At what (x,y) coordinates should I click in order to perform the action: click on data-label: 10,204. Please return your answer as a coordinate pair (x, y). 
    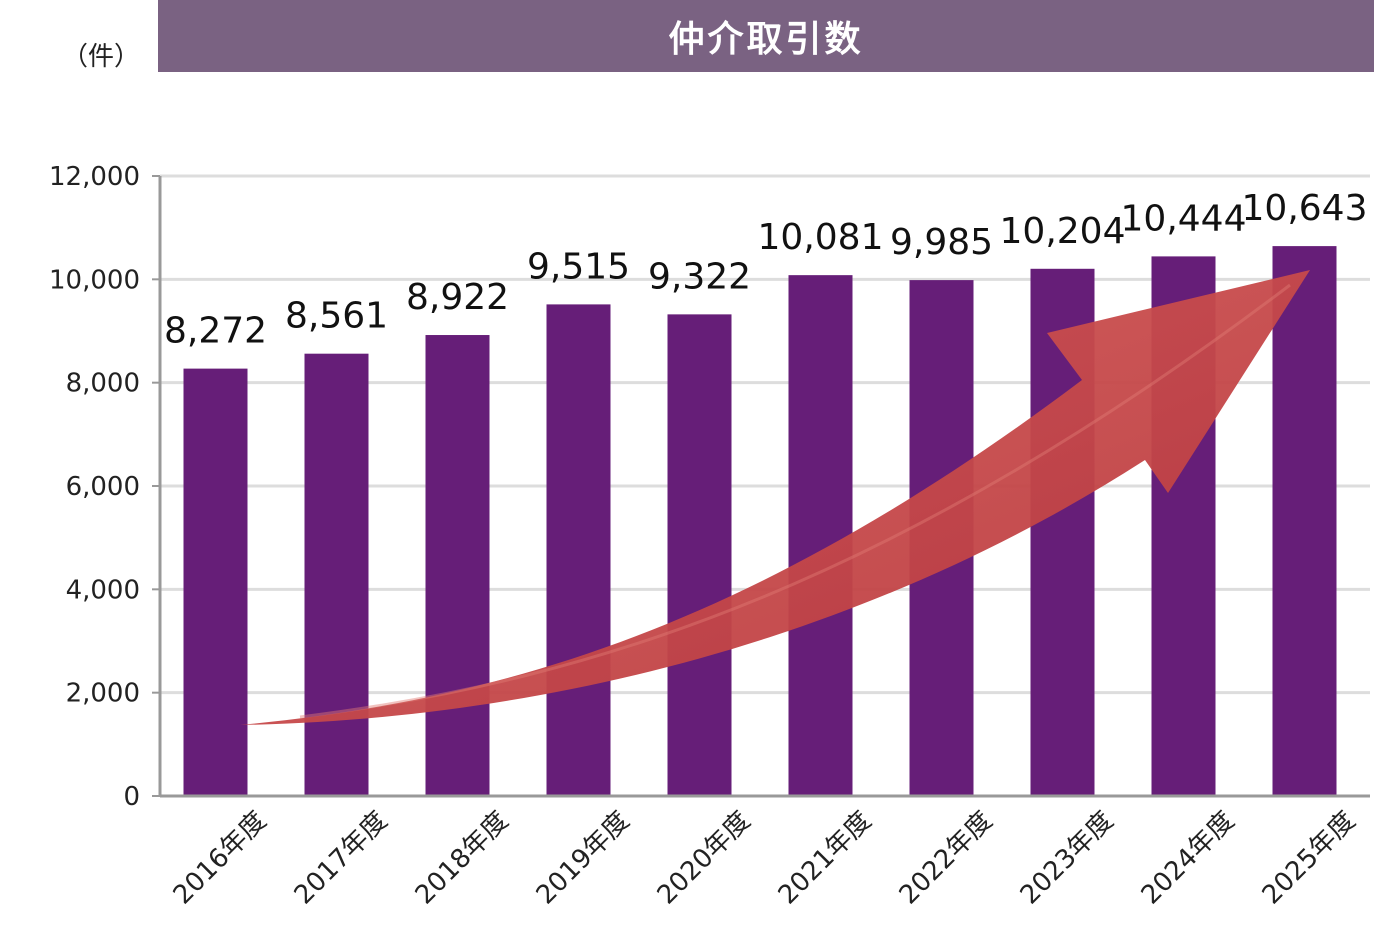
    Looking at the image, I should click on (1063, 231).